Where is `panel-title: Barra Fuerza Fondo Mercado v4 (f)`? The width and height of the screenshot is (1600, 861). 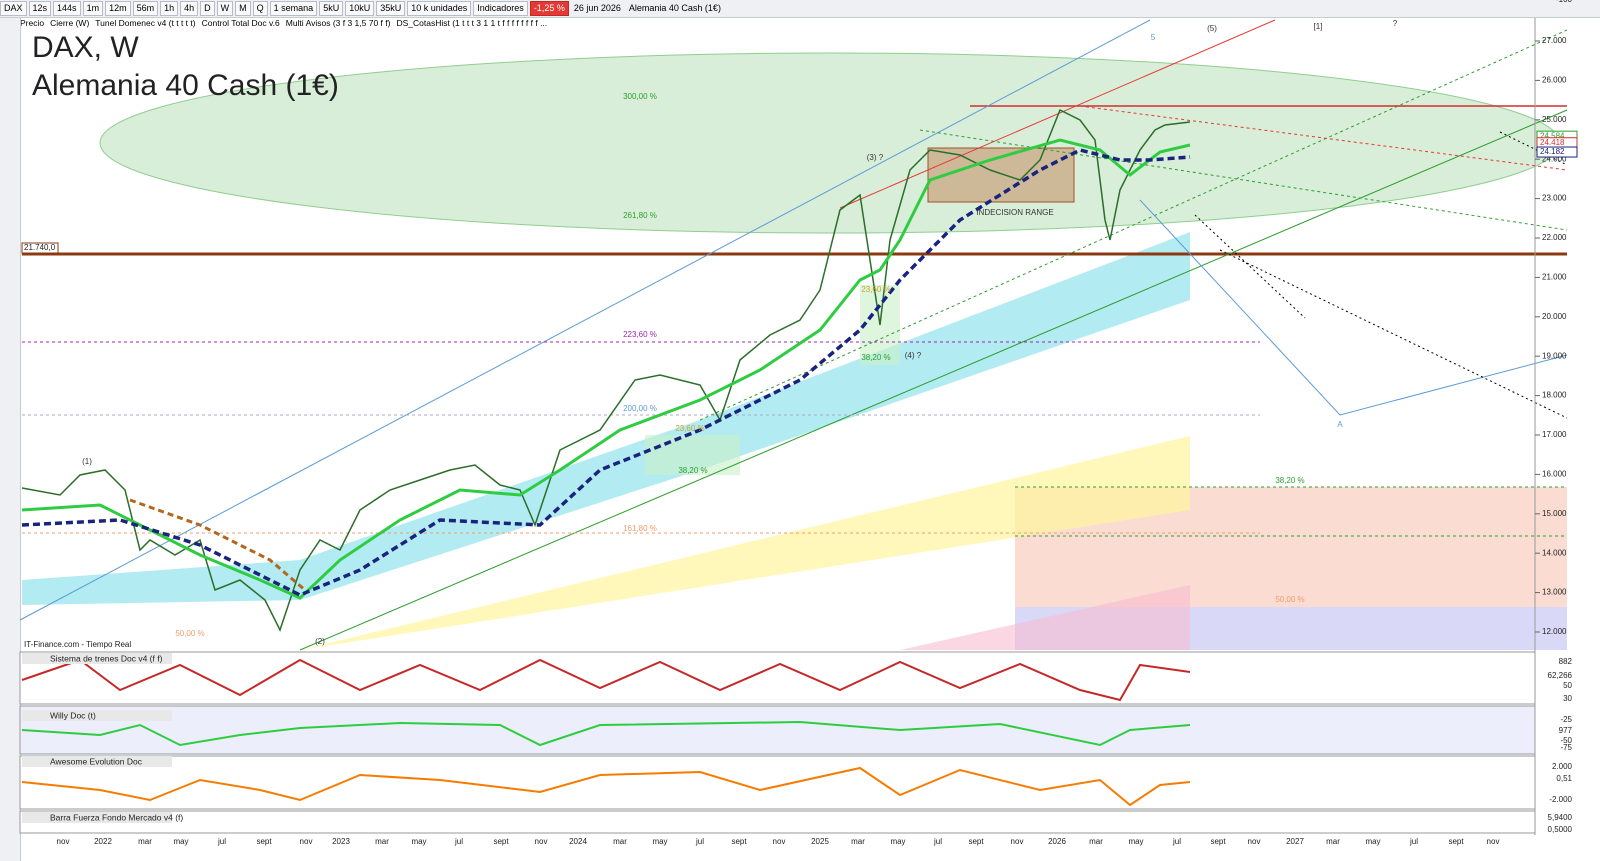
panel-title: Barra Fuerza Fondo Mercado v4 (f) is located at coordinates (116, 817).